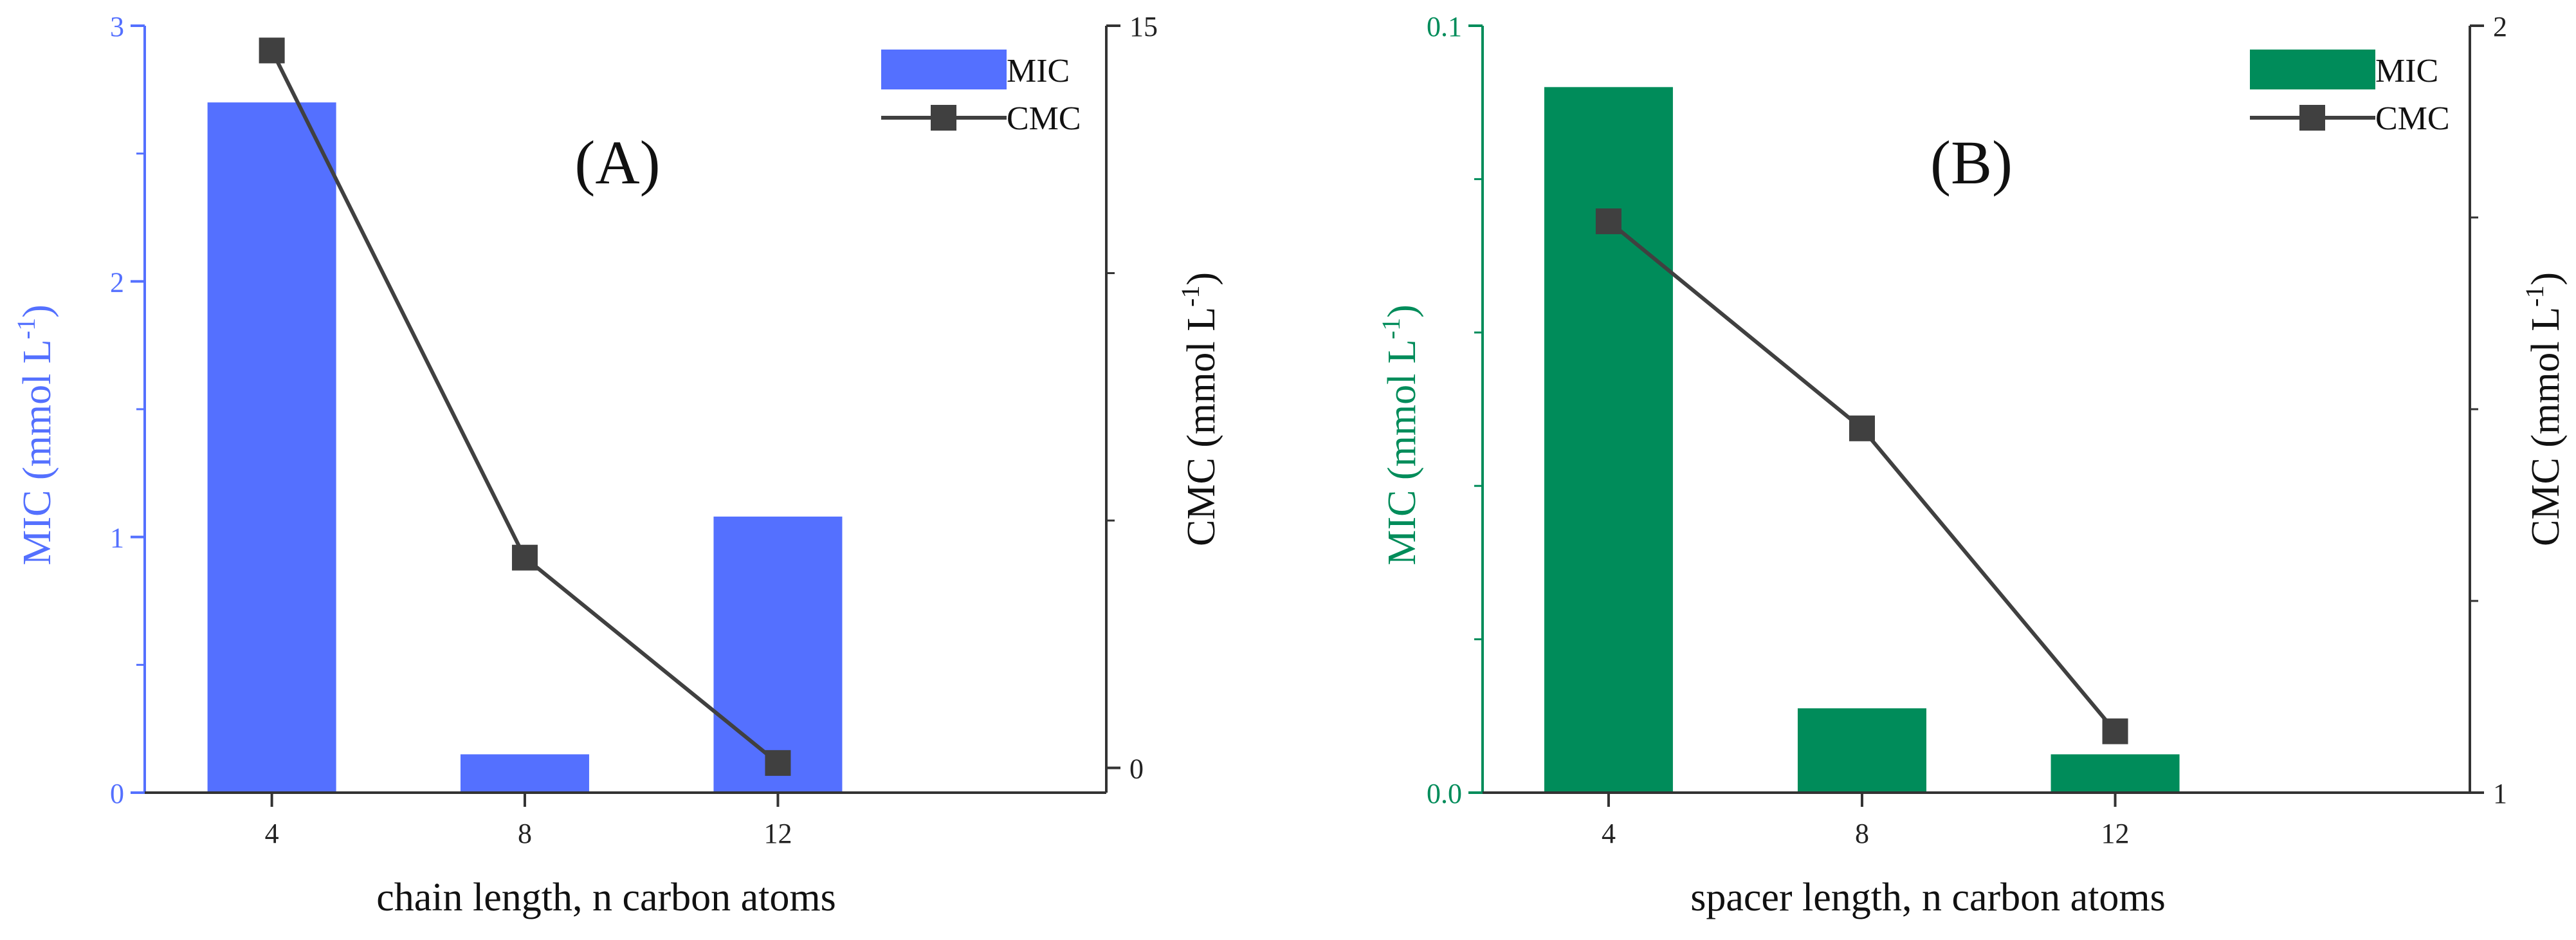 This screenshot has height=940, width=2576. I want to click on panel-label: (A), so click(617, 162).